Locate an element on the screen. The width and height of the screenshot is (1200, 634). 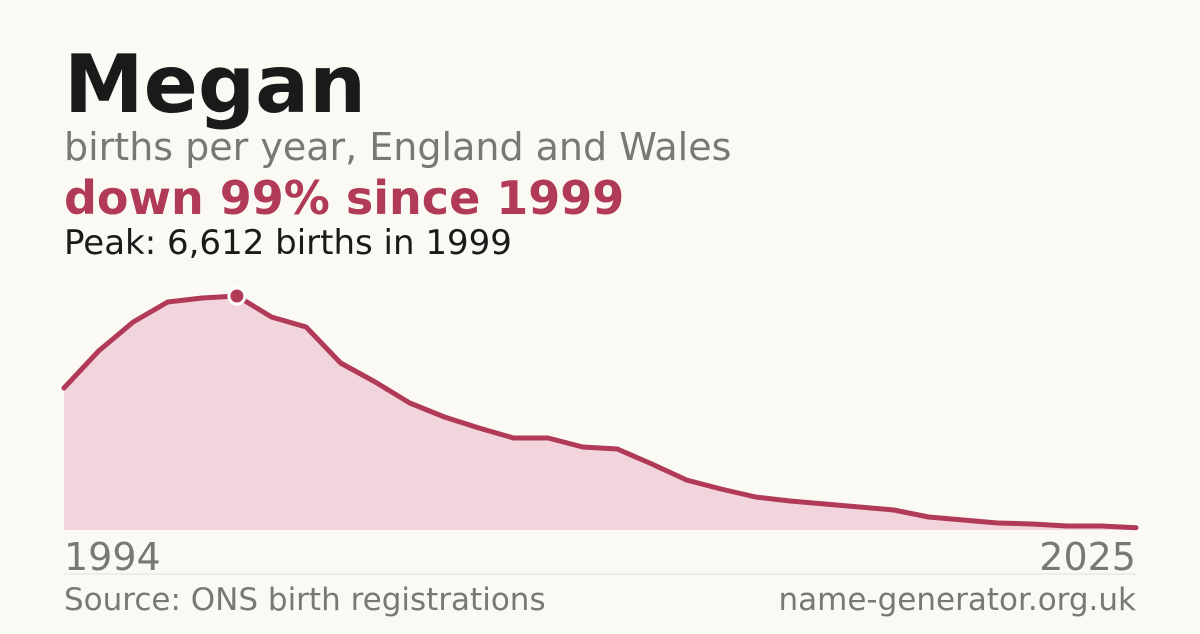
chart-subtitle: births per year, England and Wales is located at coordinates (397, 147).